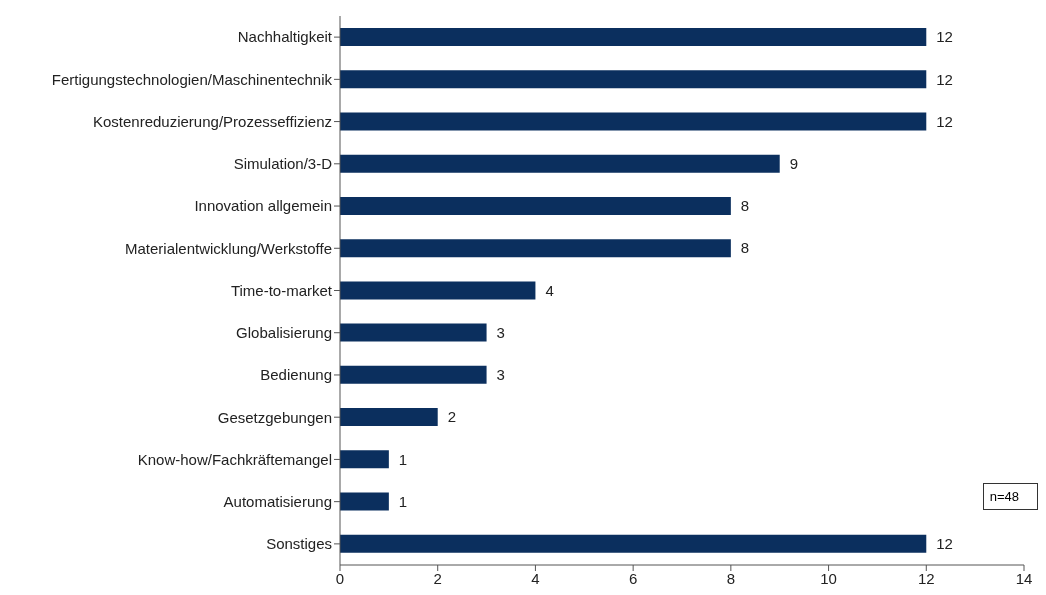  Describe the element at coordinates (452, 417) in the screenshot. I see `data-label: 2` at that location.